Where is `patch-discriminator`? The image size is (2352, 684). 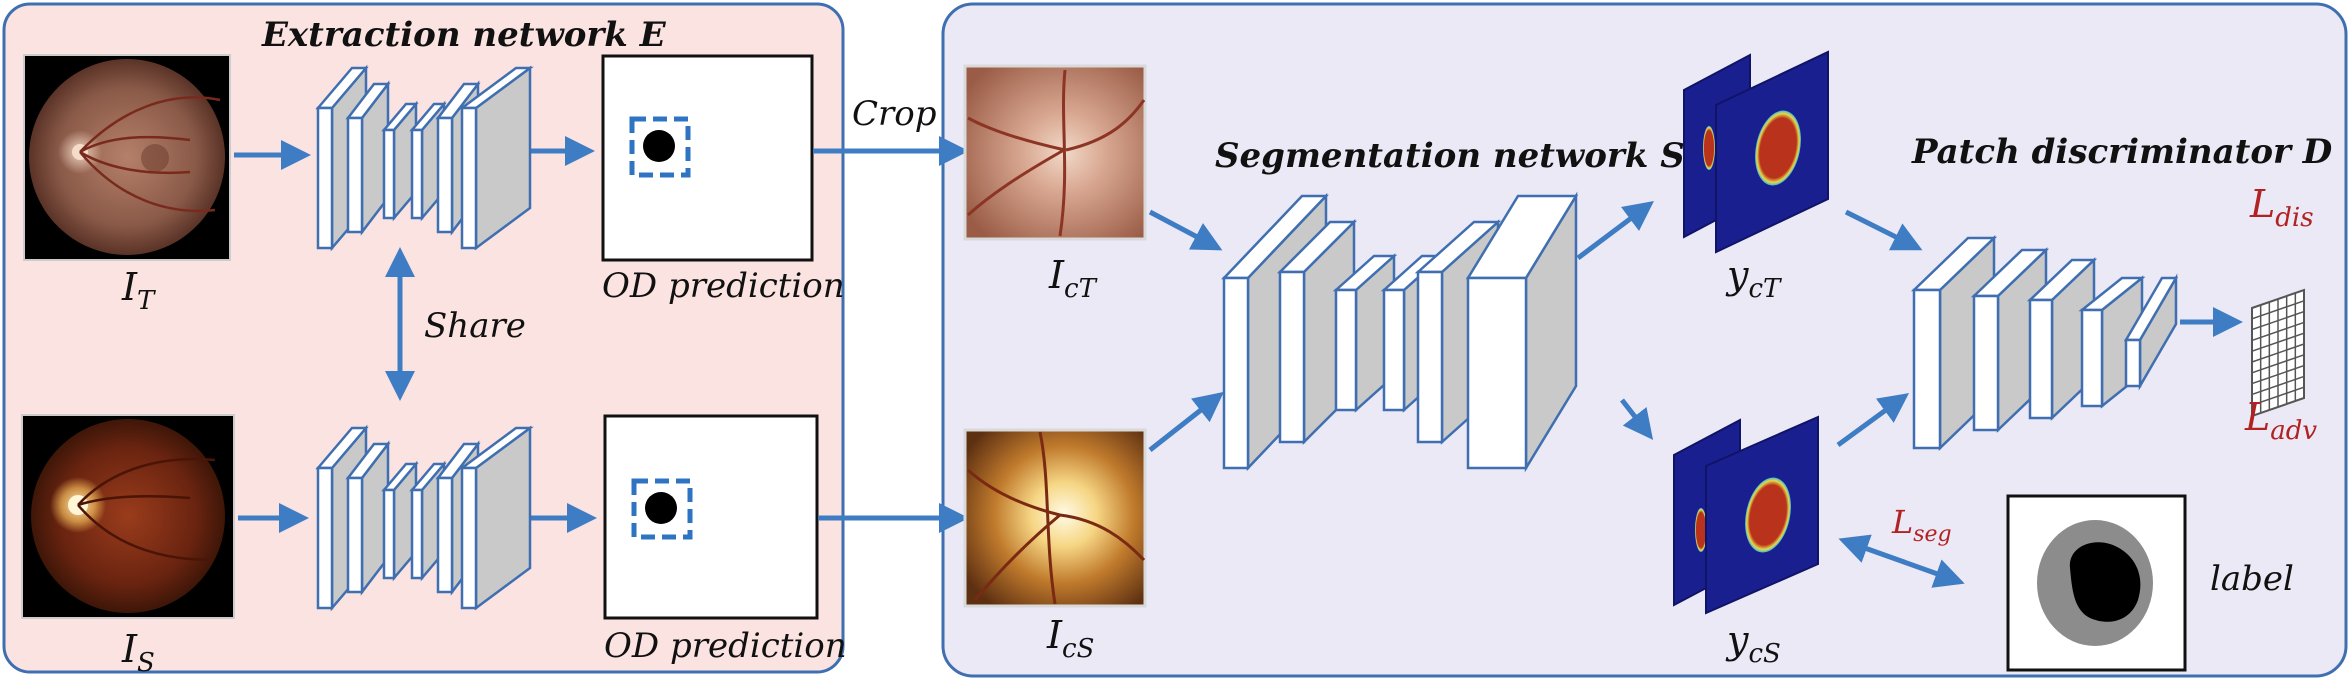 patch-discriminator is located at coordinates (2044, 343).